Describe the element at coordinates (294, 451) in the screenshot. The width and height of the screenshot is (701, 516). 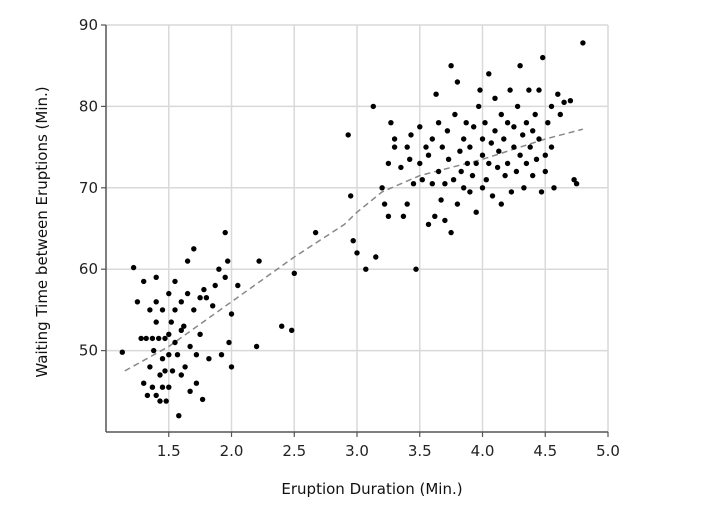
I see `x-tick-label: 2.5` at that location.